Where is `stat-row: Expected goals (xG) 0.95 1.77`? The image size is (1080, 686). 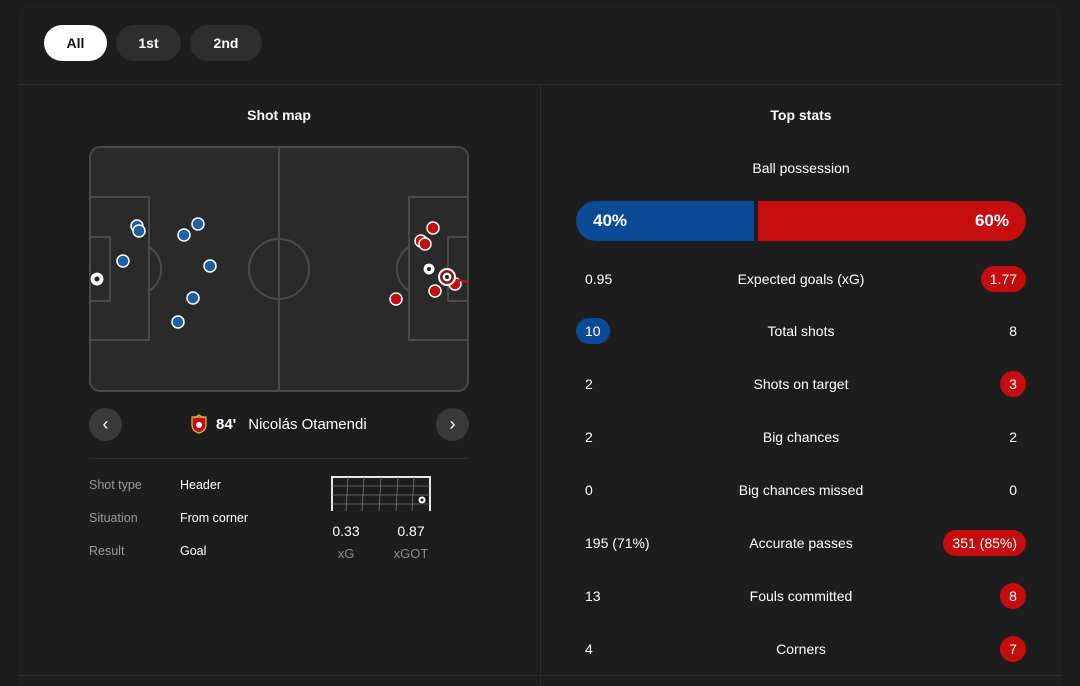 stat-row: Expected goals (xG) 0.95 1.77 is located at coordinates (801, 279).